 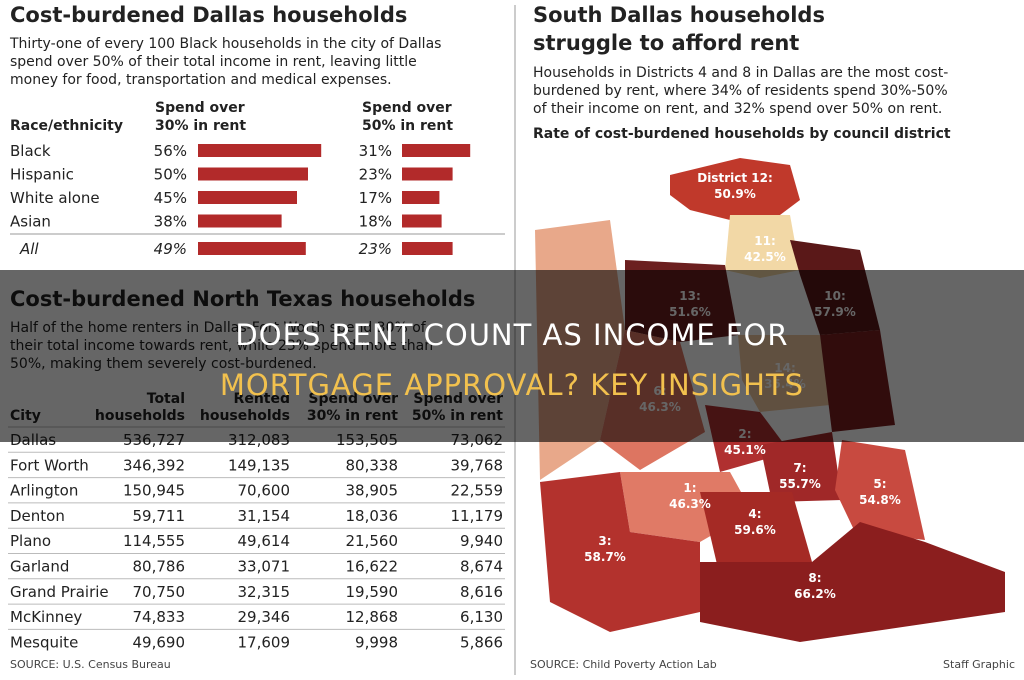 I want to click on value-label: 31%, so click(x=375, y=151).